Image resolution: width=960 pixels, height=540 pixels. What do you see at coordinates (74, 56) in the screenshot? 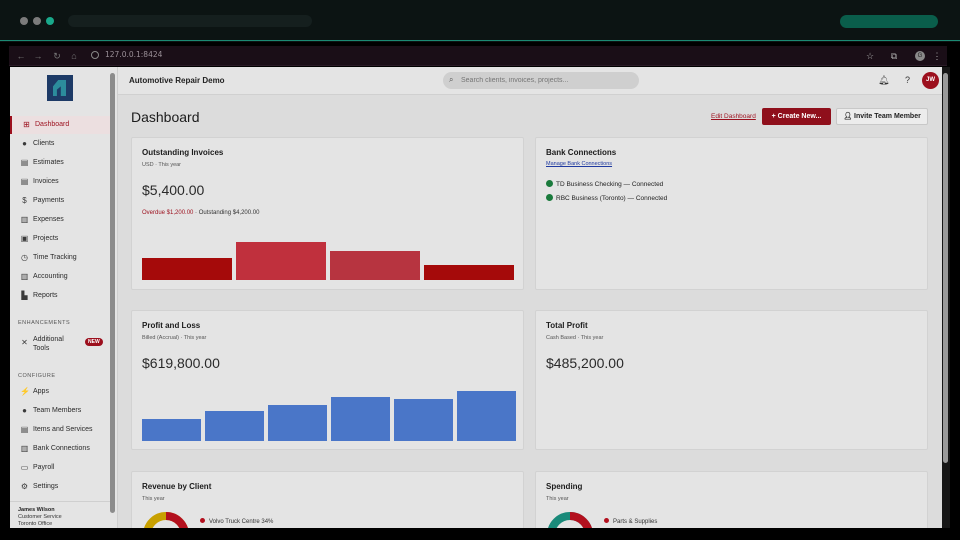
I see `home-icon: ⌂` at bounding box center [74, 56].